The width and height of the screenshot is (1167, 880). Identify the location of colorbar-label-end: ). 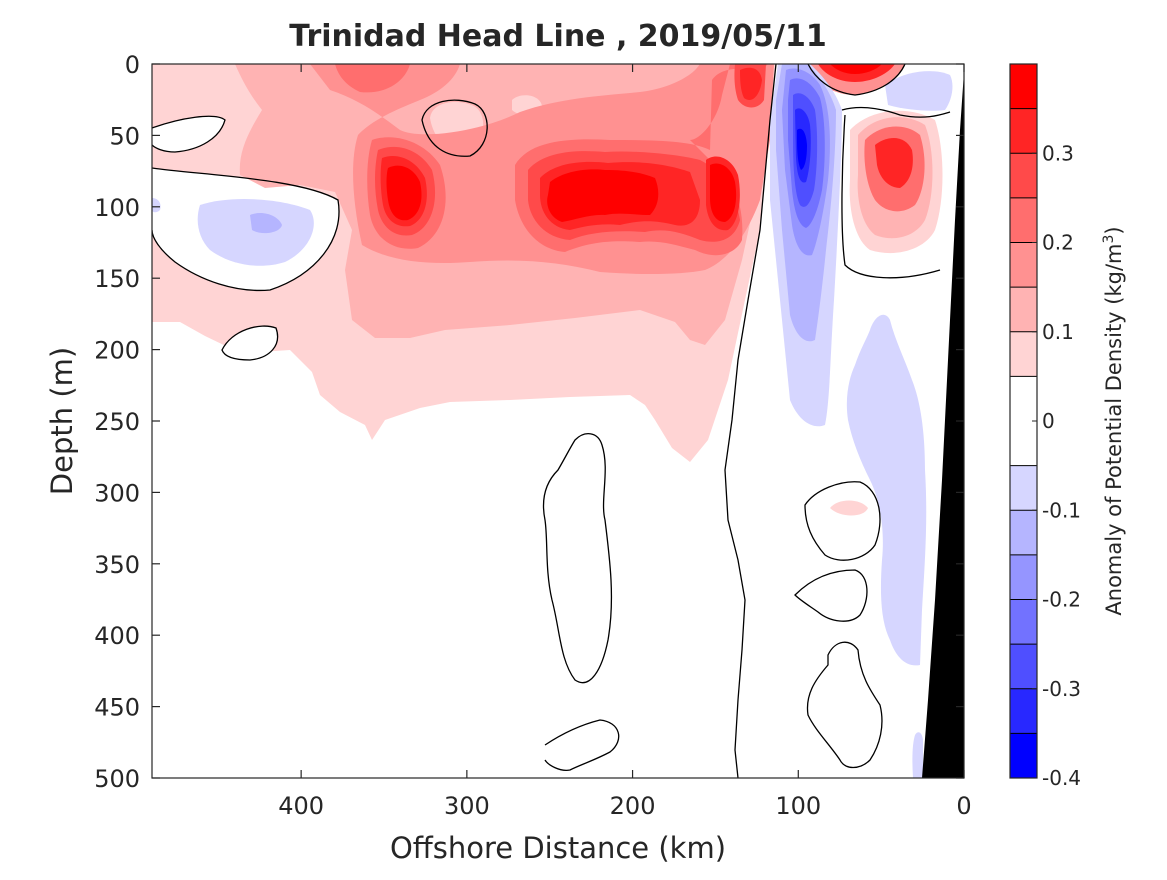
(1114, 230).